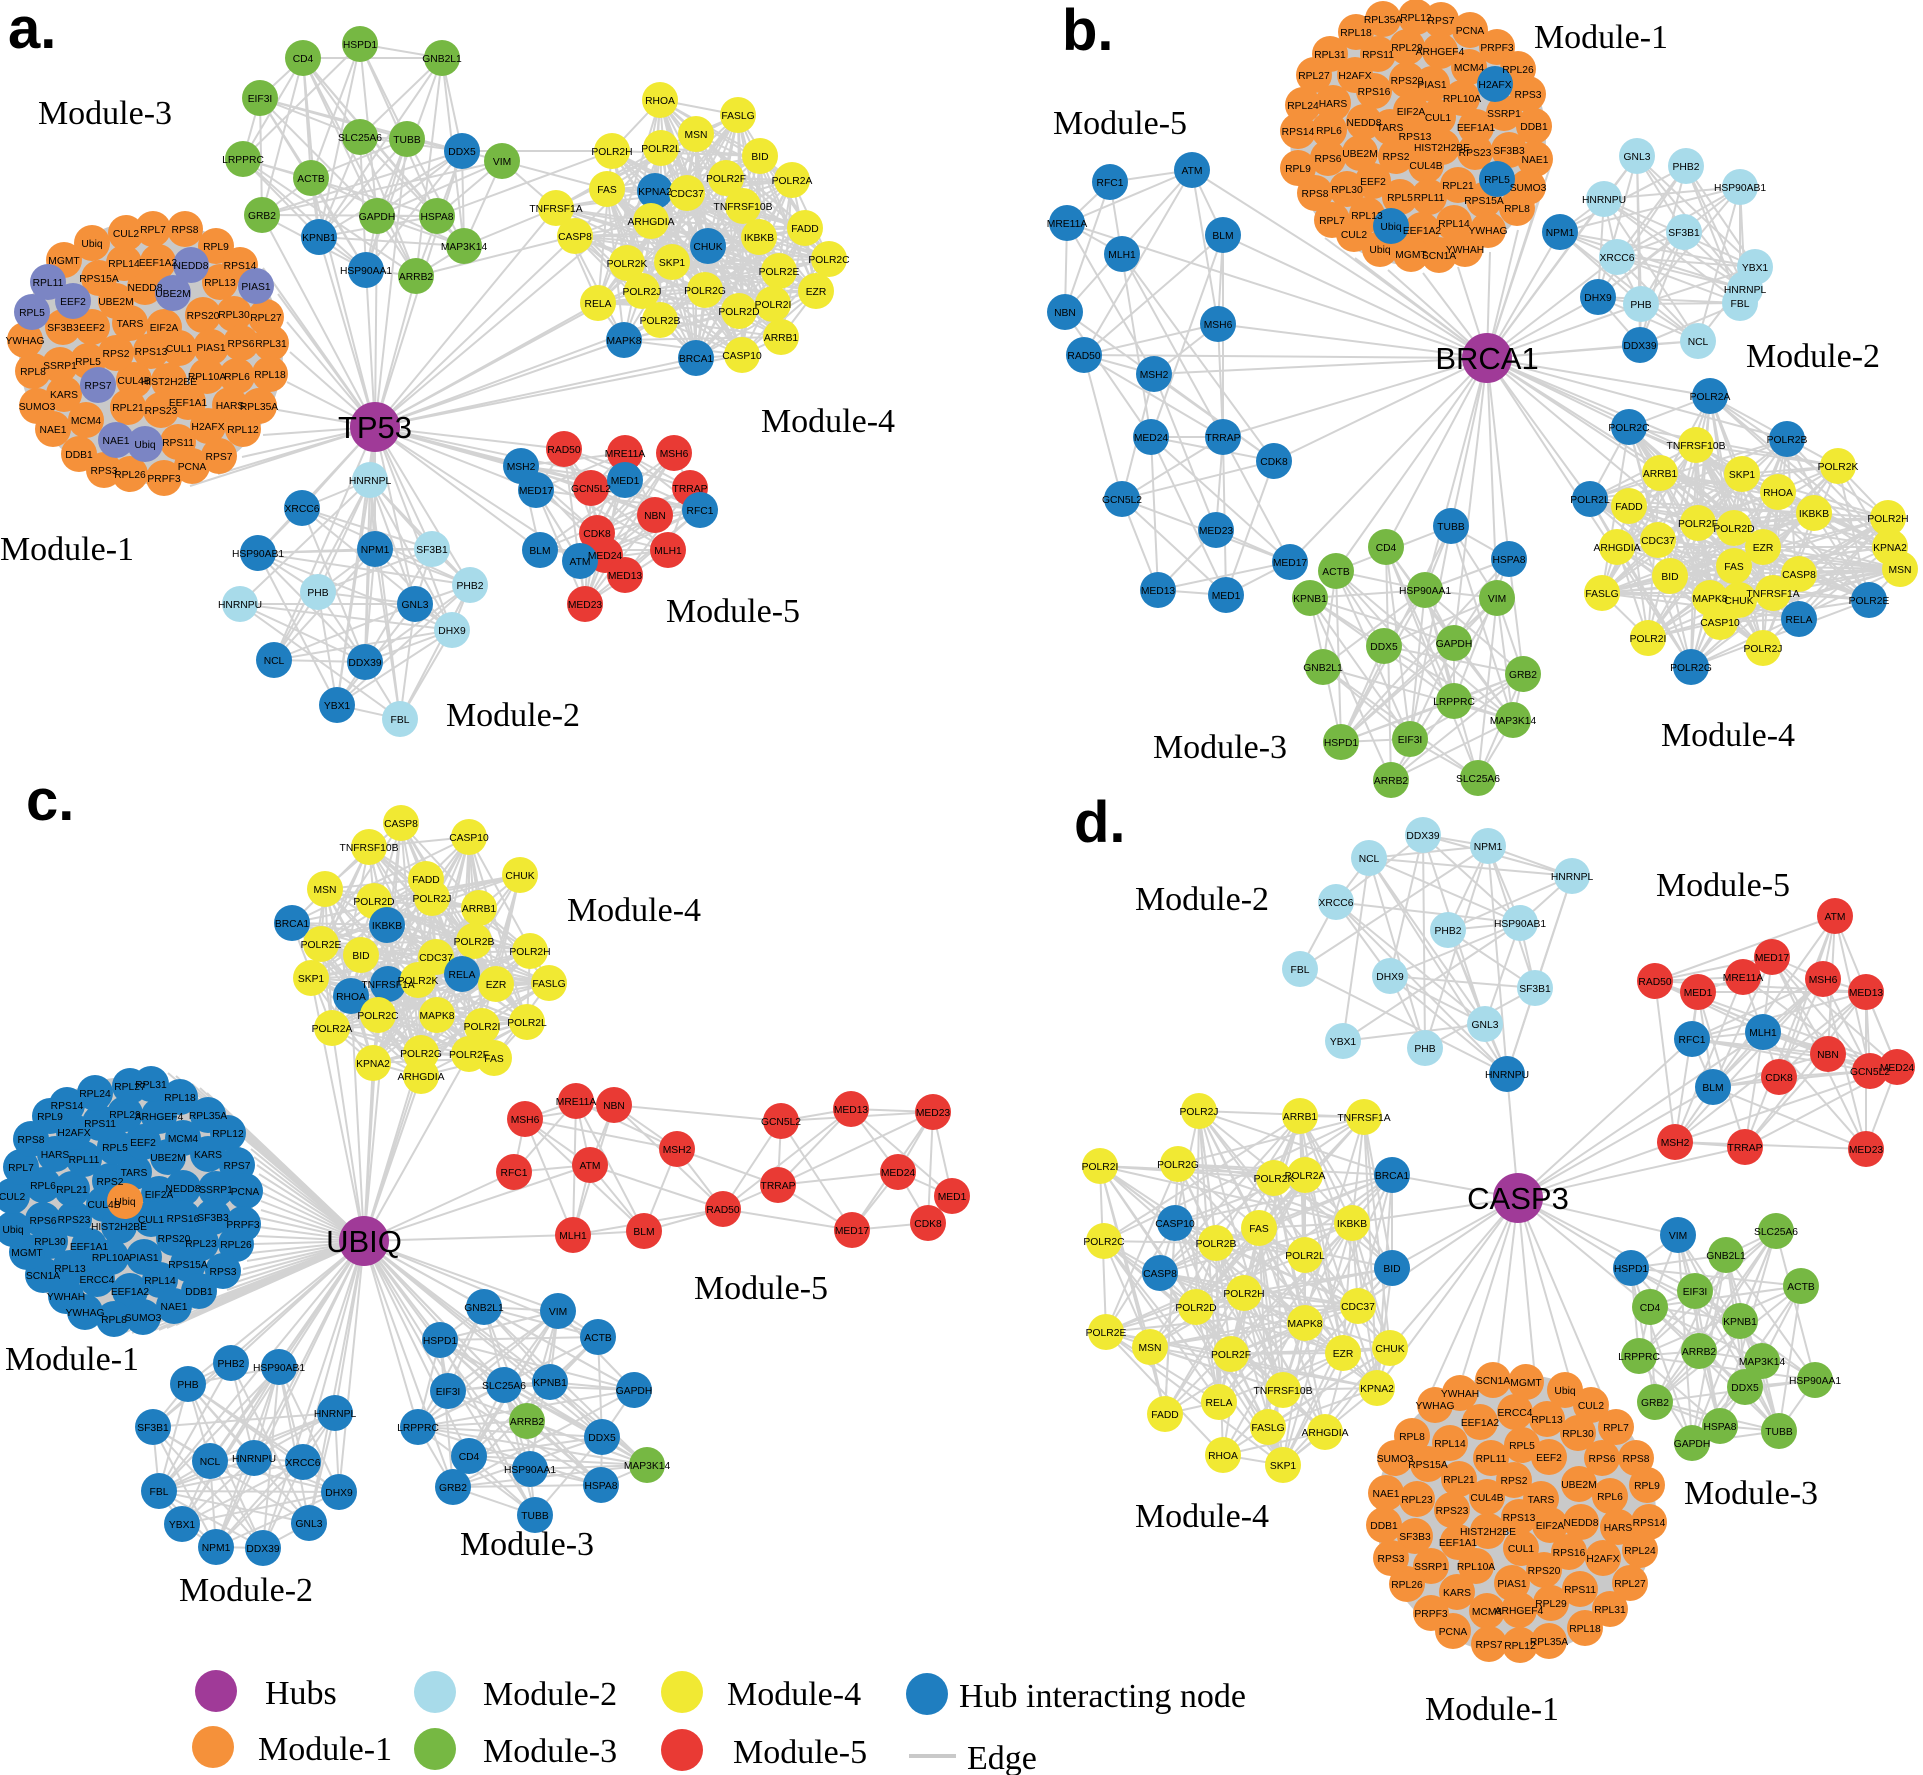  What do you see at coordinates (1222, 236) in the screenshot?
I see `svg-text: BLM` at bounding box center [1222, 236].